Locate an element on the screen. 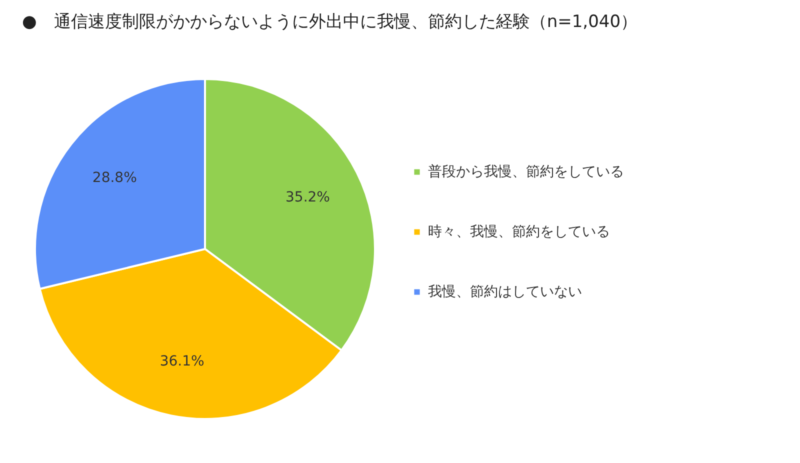  legend-label: 普段から我慢、節約をしている is located at coordinates (526, 171).